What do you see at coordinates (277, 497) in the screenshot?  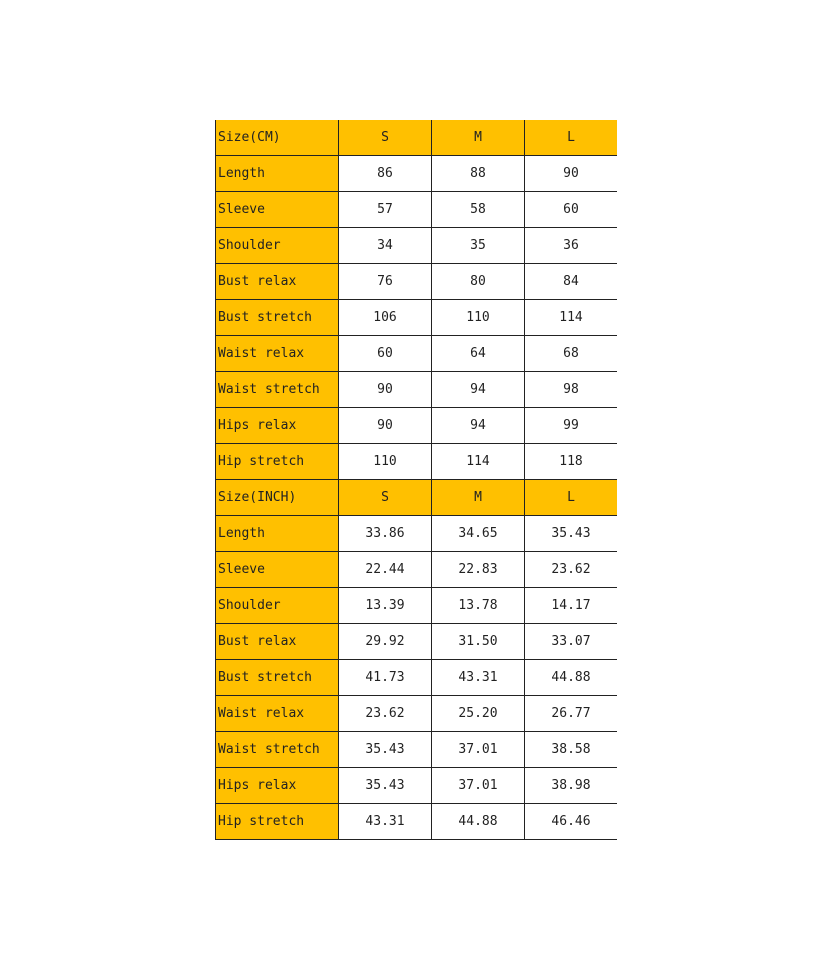 I see `unit-header: Size(INCH)` at bounding box center [277, 497].